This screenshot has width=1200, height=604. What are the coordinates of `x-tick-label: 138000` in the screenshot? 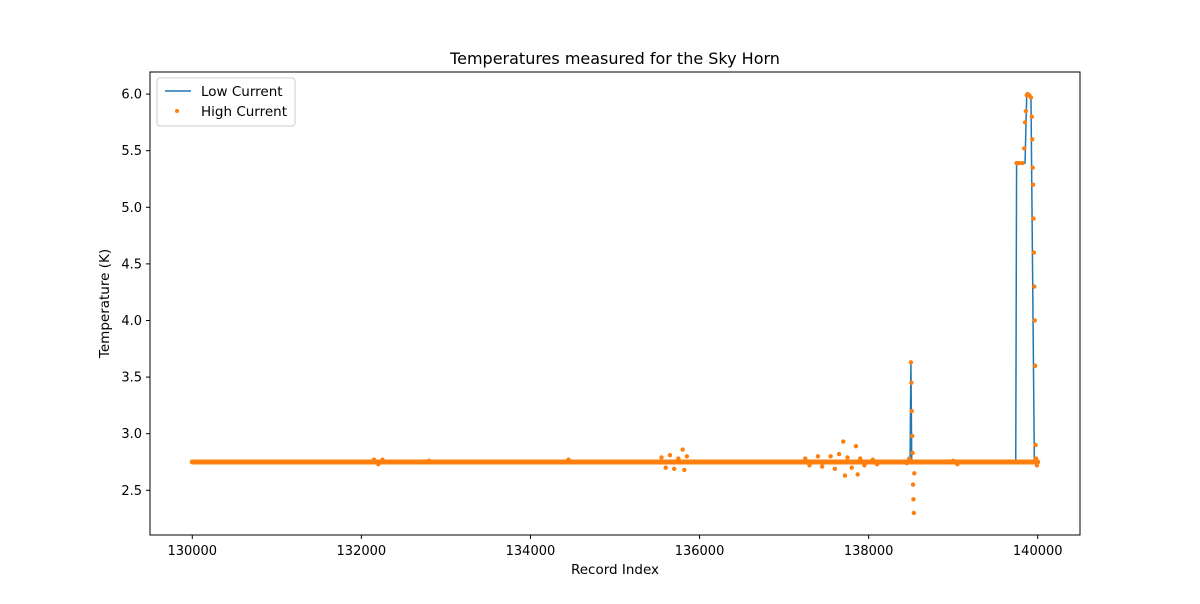 It's located at (869, 551).